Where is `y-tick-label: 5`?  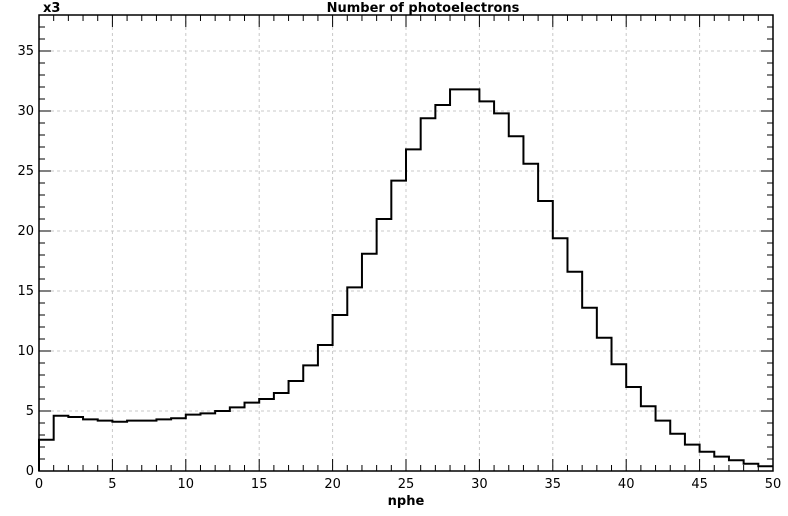 y-tick-label: 5 is located at coordinates (30, 411).